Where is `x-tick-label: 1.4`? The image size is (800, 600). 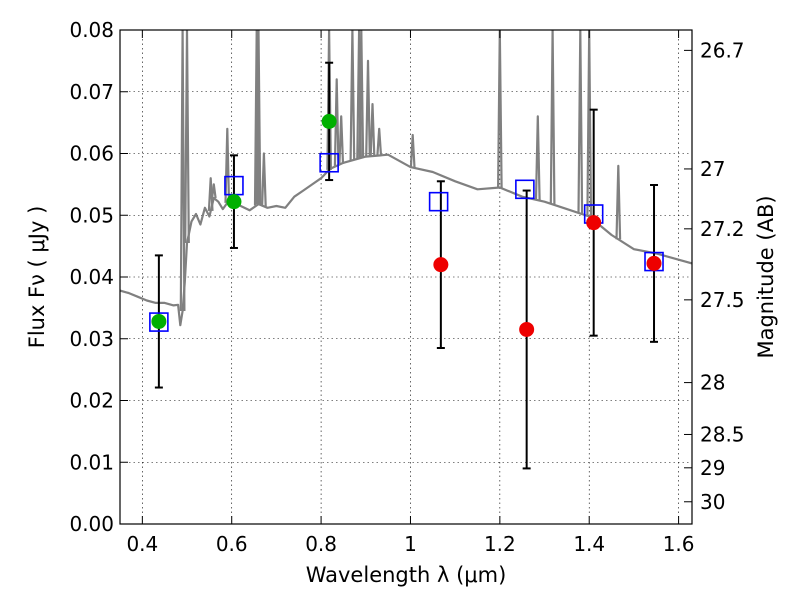
x-tick-label: 1.4 is located at coordinates (589, 544).